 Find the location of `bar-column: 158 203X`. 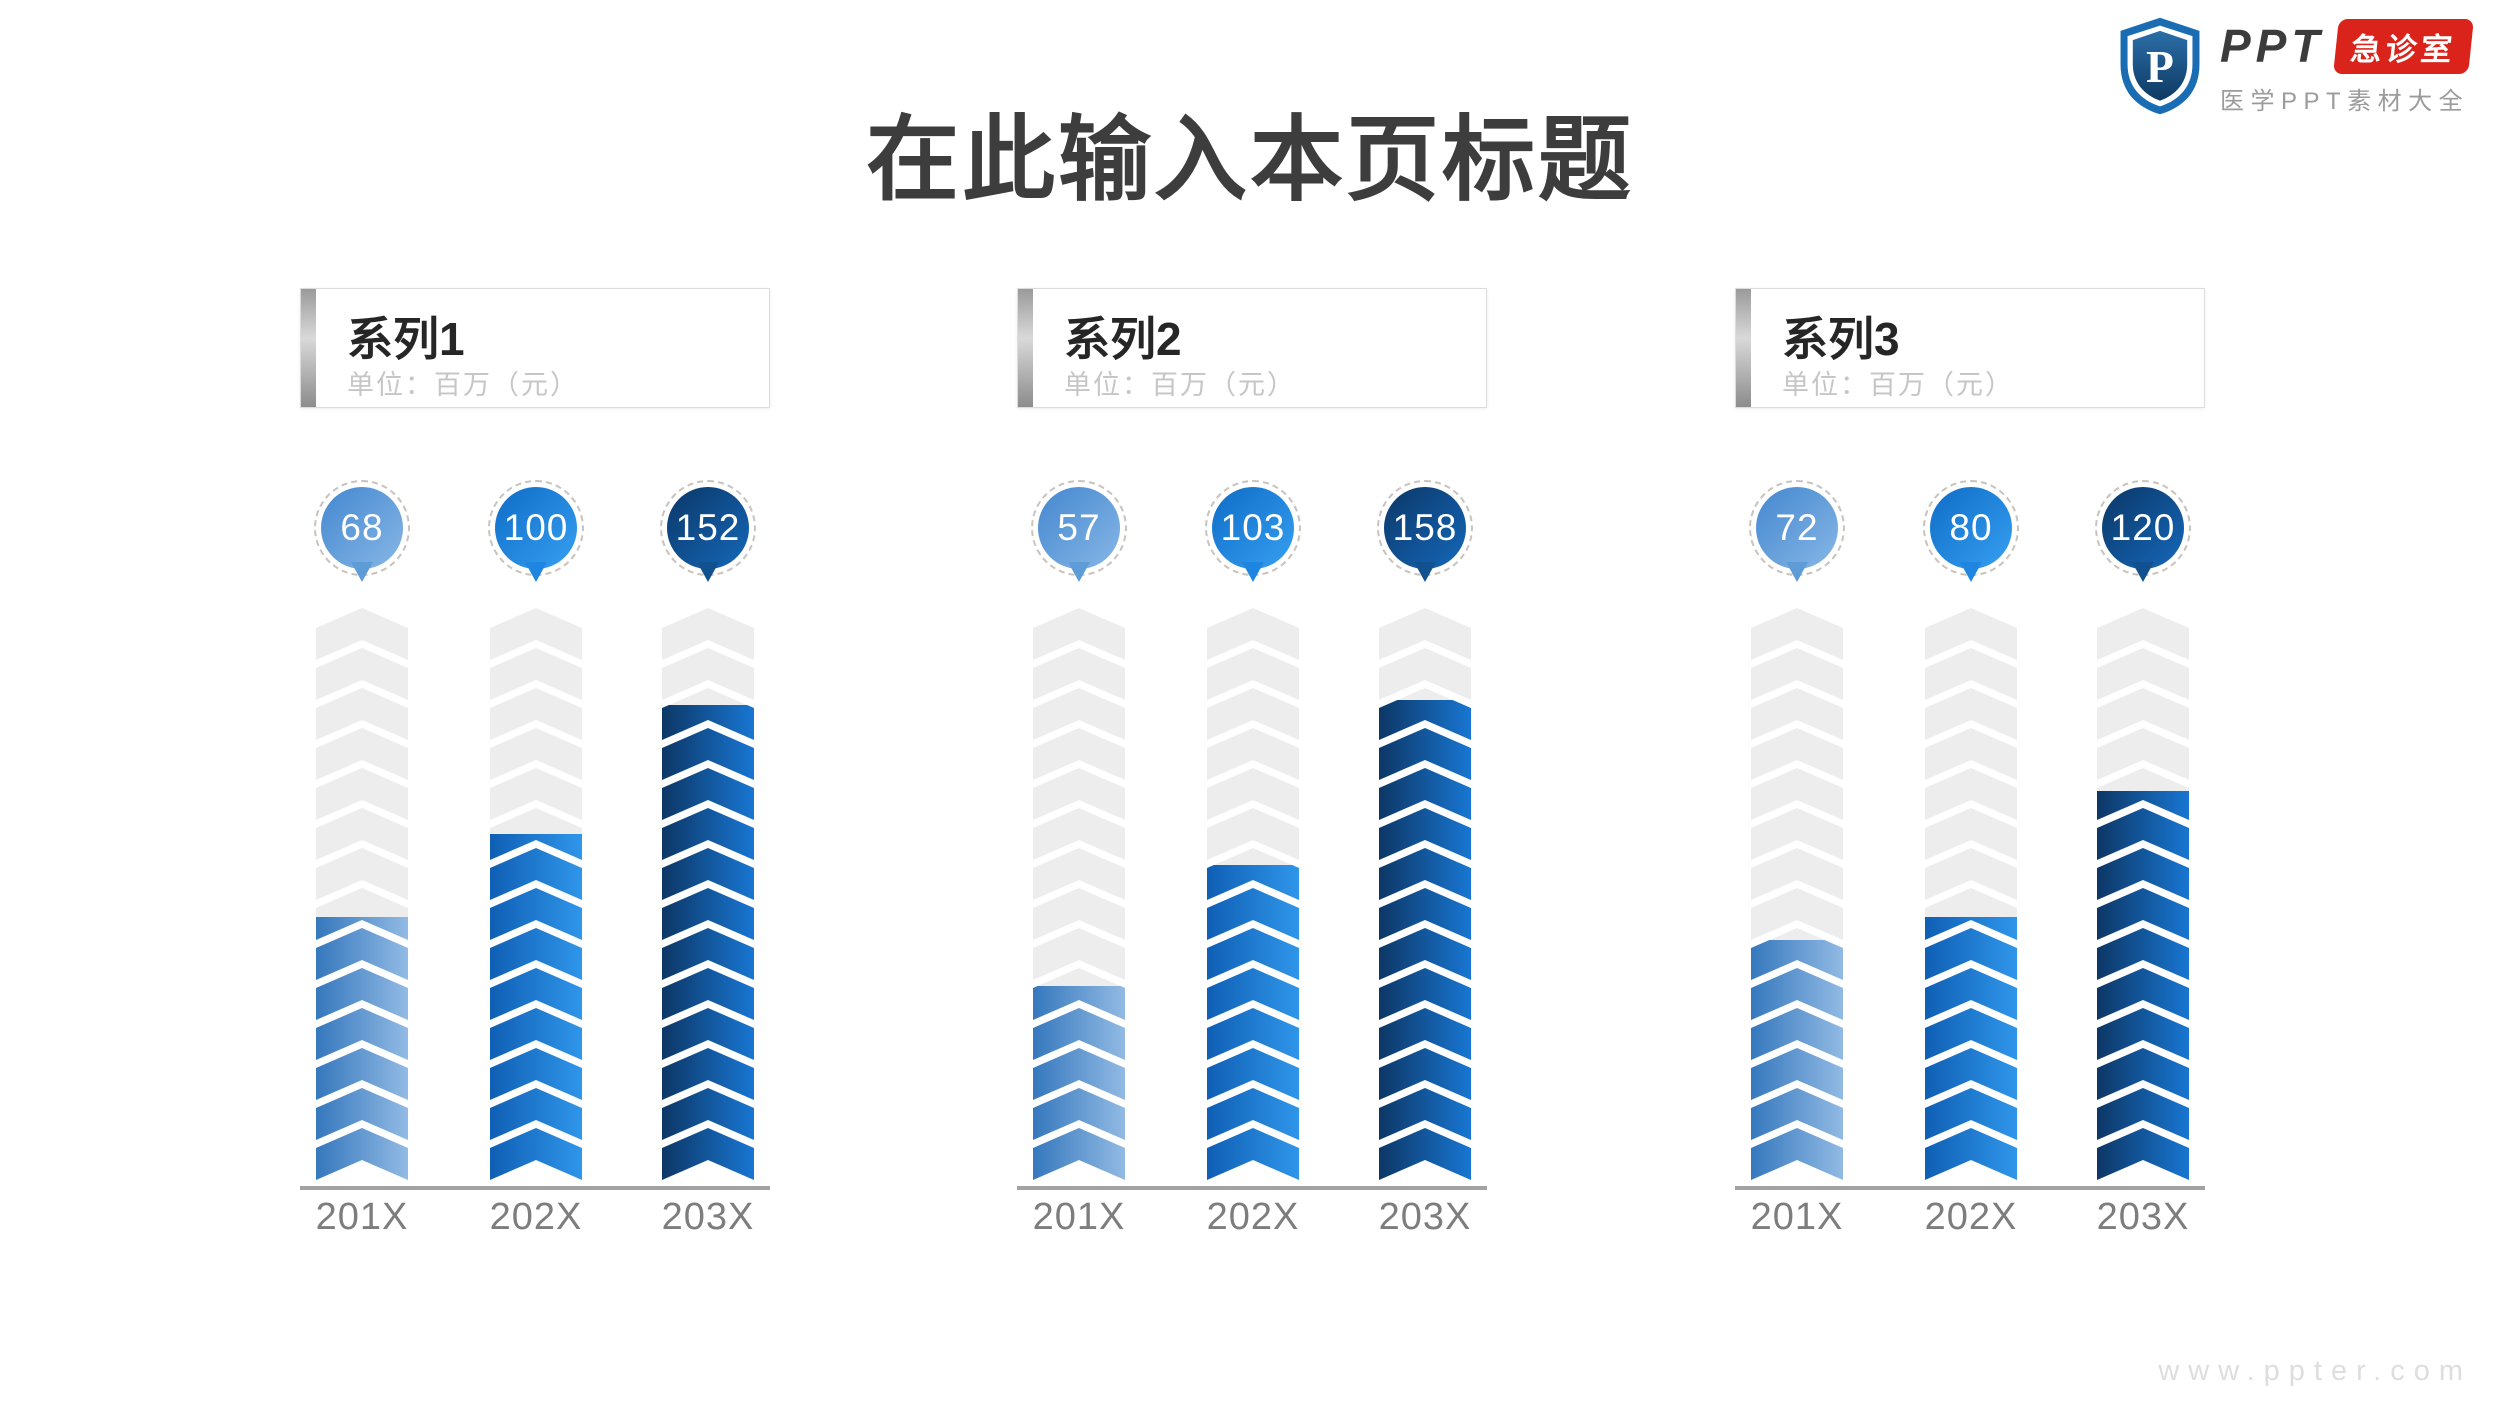

bar-column: 158 203X is located at coordinates (1425, 773).